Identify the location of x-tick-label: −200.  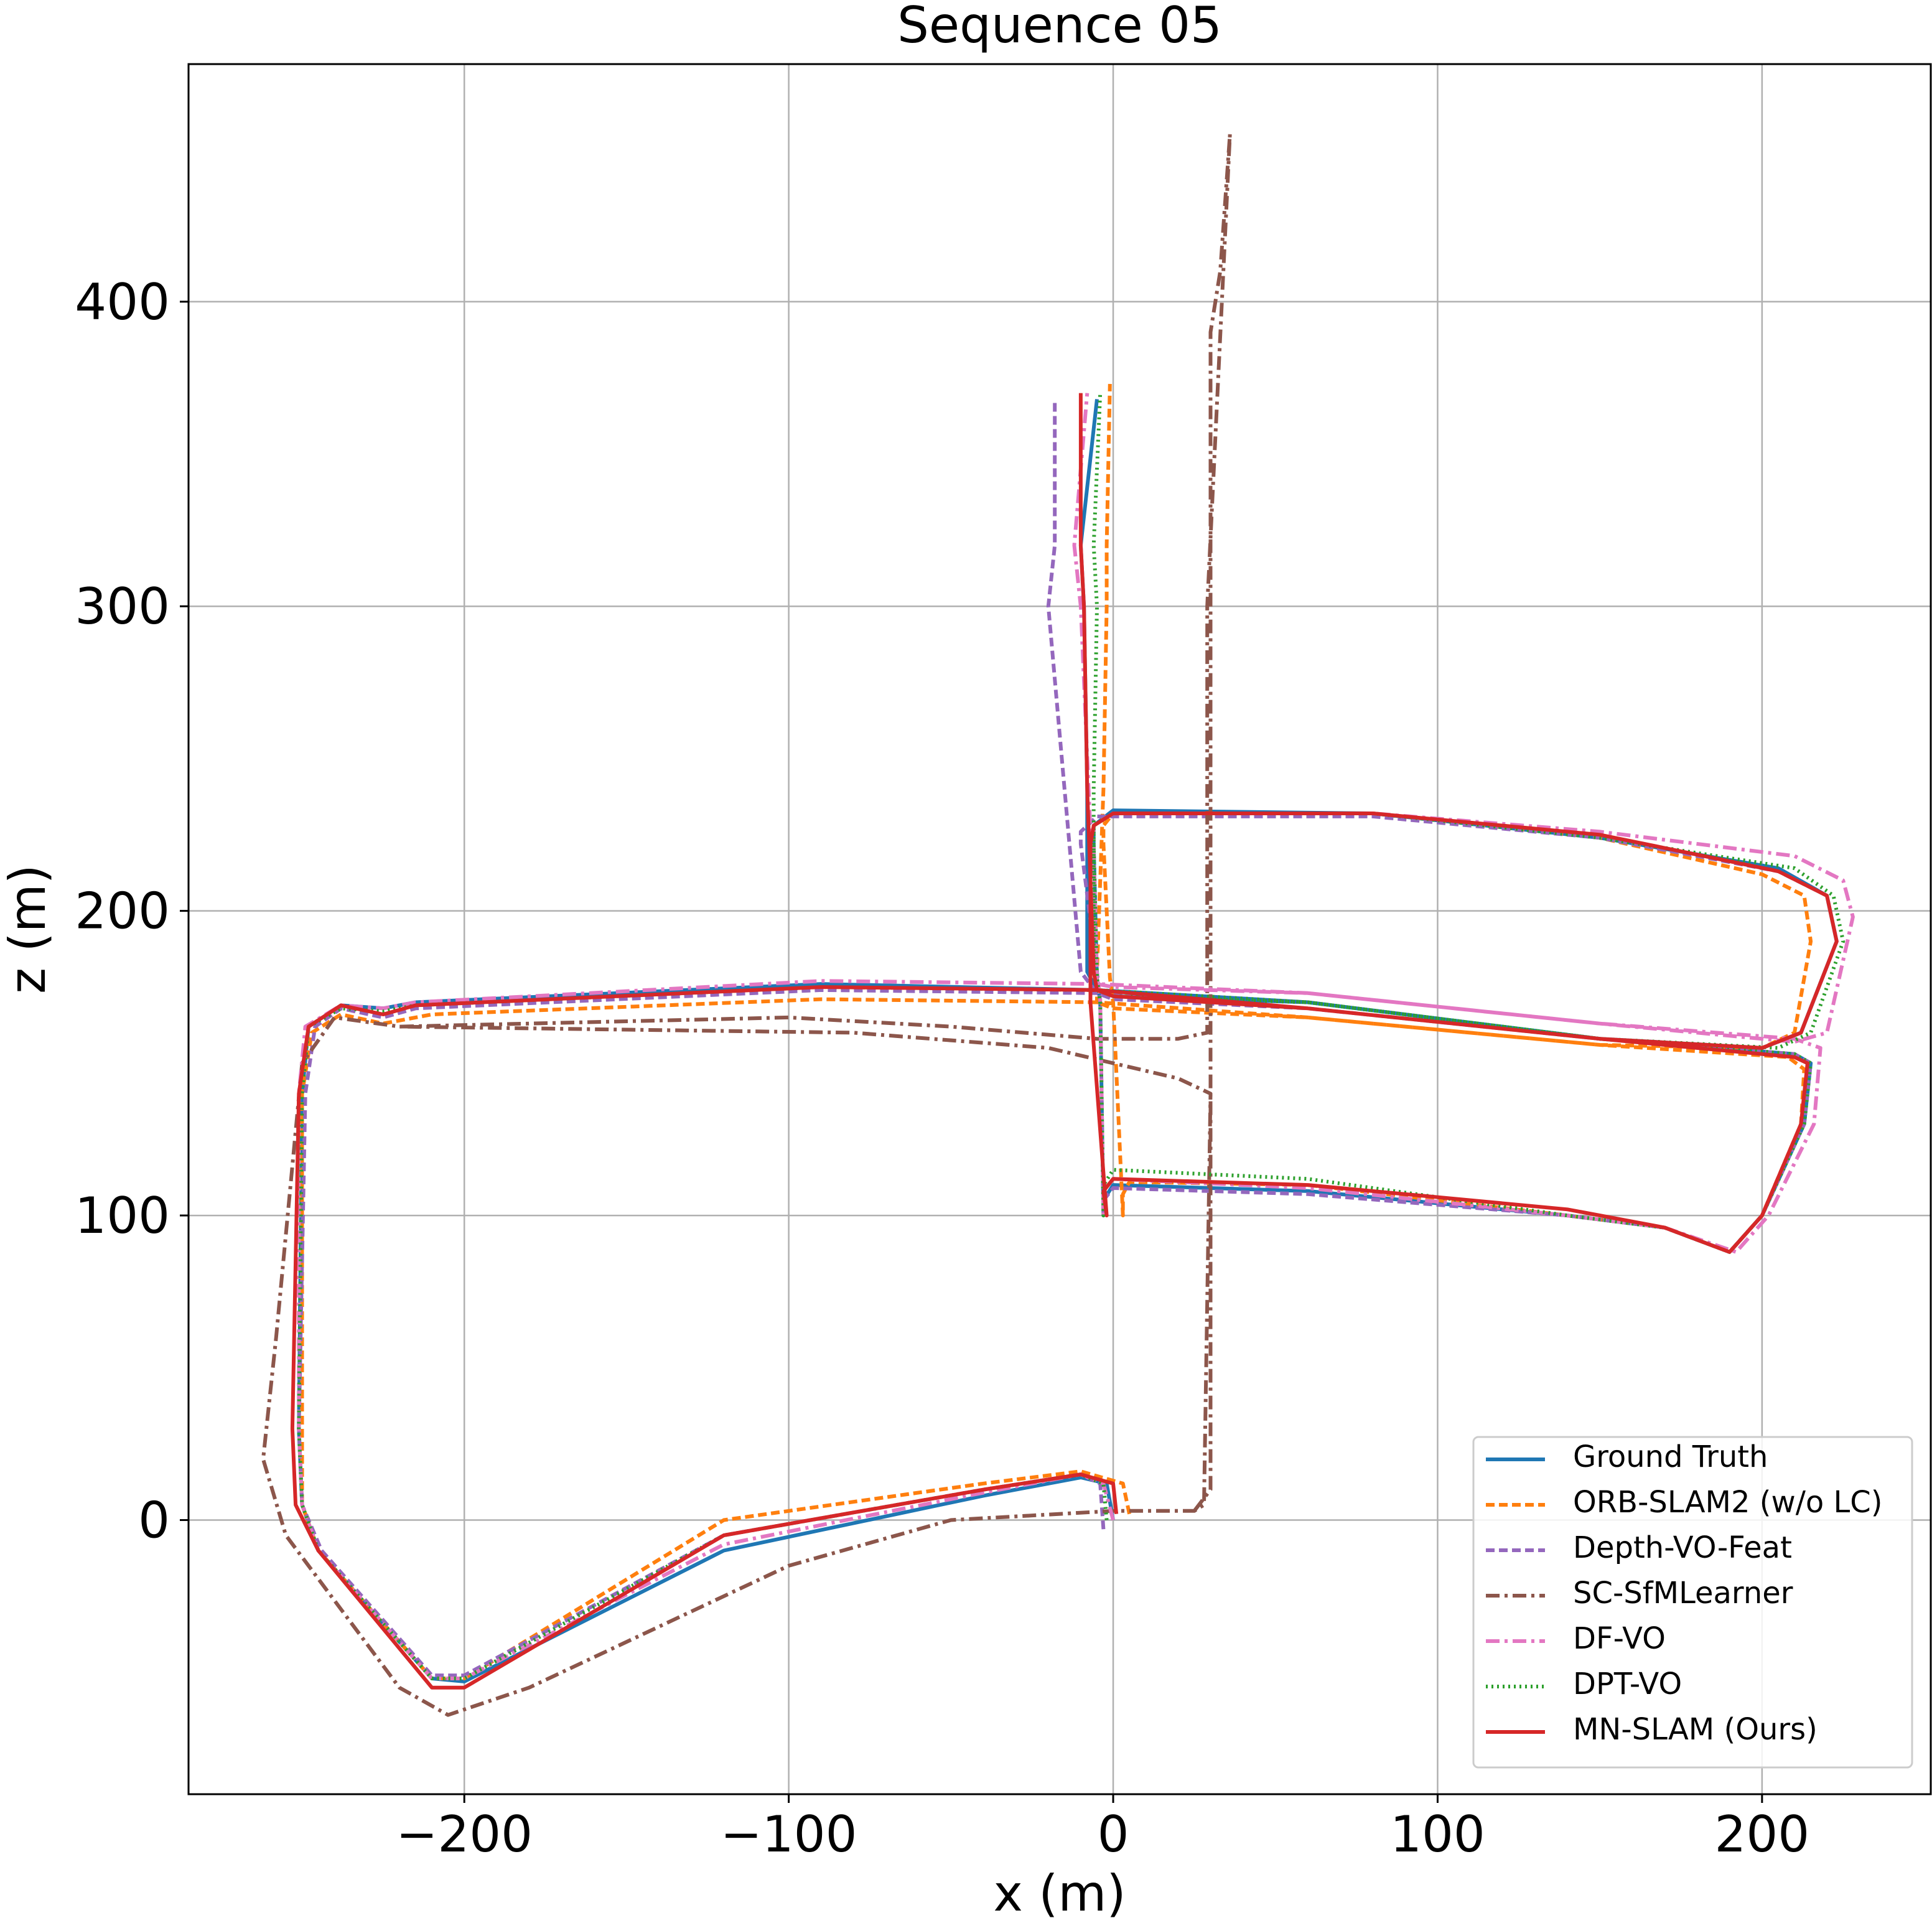
(465, 1834).